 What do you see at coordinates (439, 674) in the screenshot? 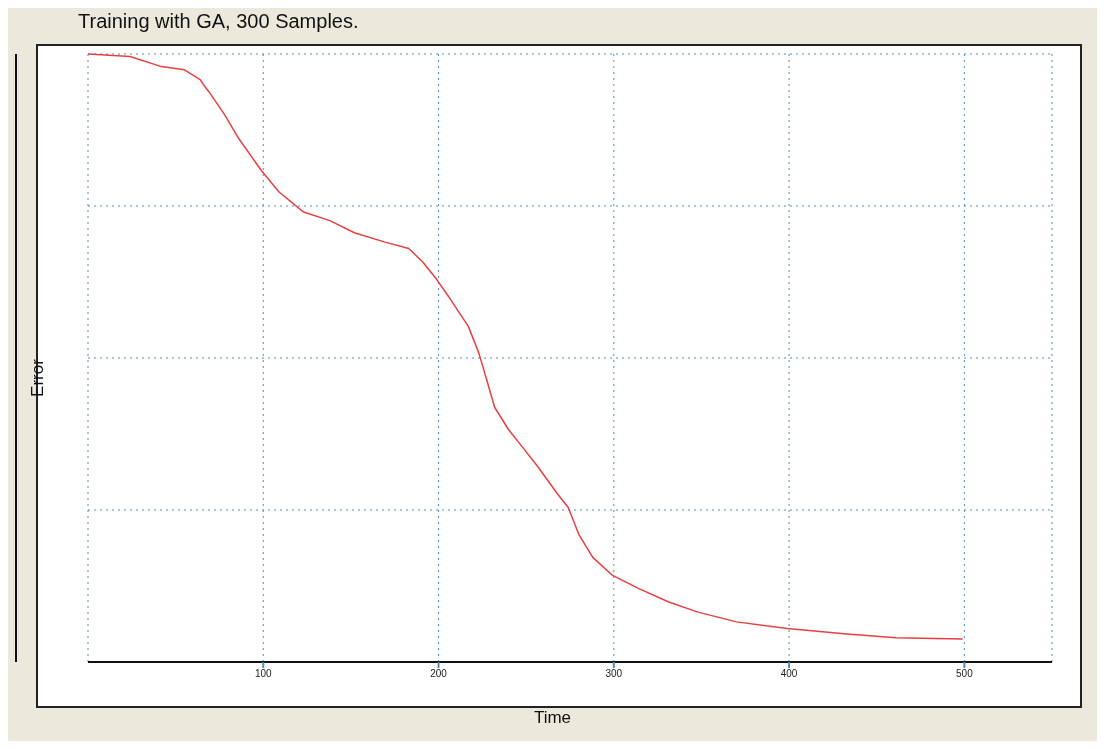
I see `x-tick-label: 200` at bounding box center [439, 674].